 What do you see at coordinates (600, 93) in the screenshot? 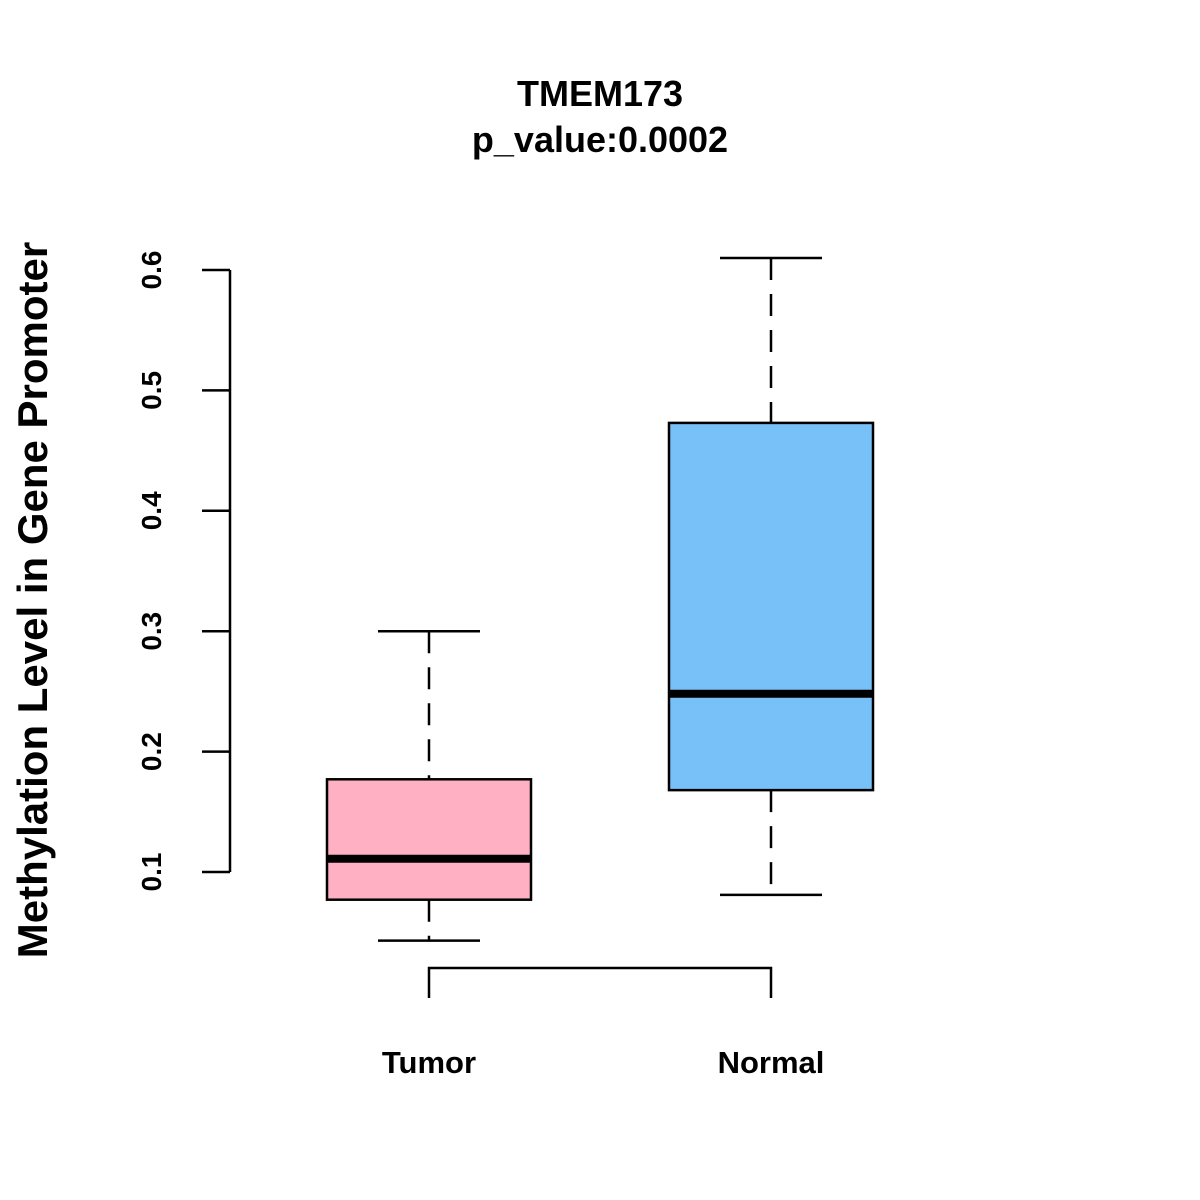
I see `chart-title: TMEM173` at bounding box center [600, 93].